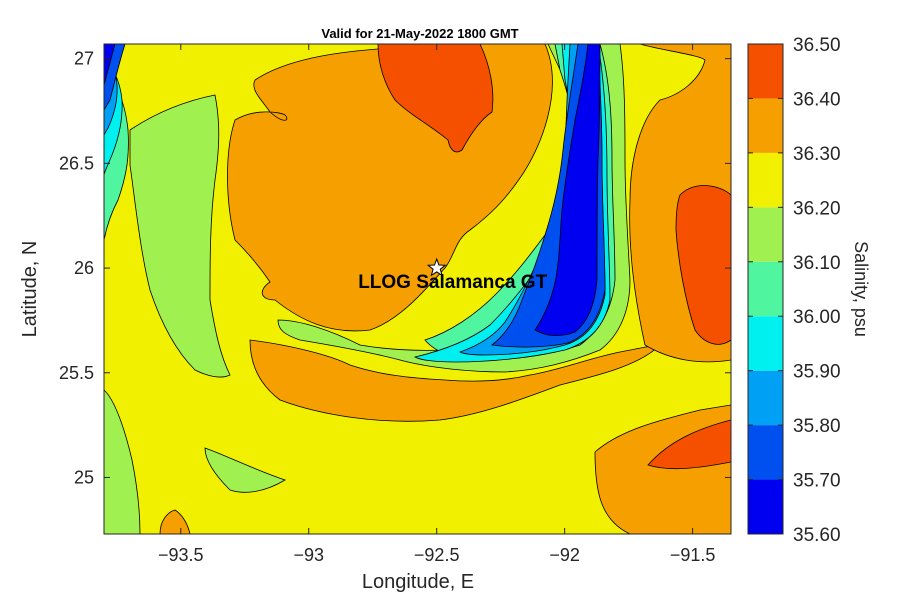  Describe the element at coordinates (76, 373) in the screenshot. I see `y-tick-label: 25.5` at that location.